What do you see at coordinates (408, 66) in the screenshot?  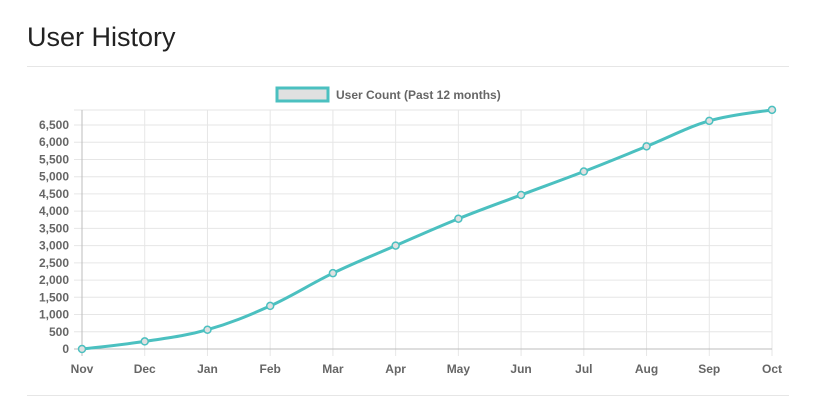 I see `title-divider` at bounding box center [408, 66].